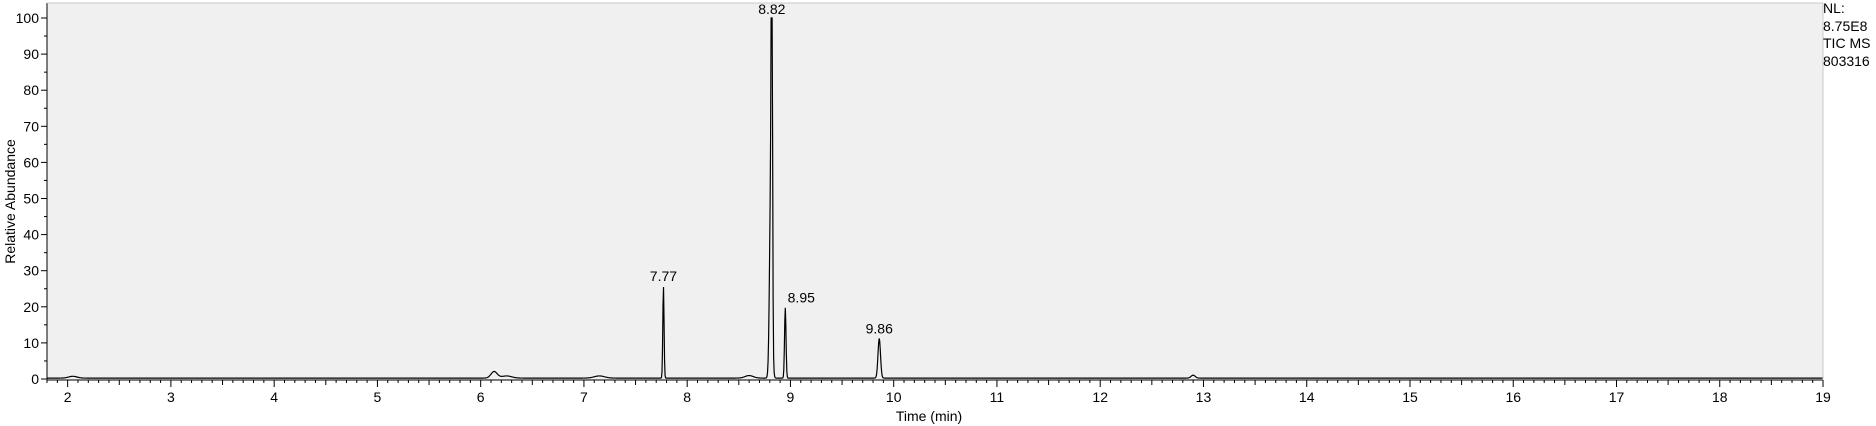 This screenshot has width=1876, height=426. Describe the element at coordinates (791, 397) in the screenshot. I see `x-tick-label: 9` at that location.